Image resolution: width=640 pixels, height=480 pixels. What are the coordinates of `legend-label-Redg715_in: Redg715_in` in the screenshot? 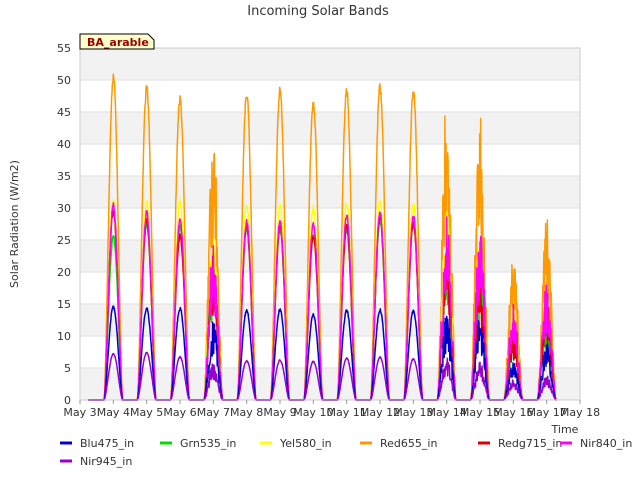 It's located at (530, 443).